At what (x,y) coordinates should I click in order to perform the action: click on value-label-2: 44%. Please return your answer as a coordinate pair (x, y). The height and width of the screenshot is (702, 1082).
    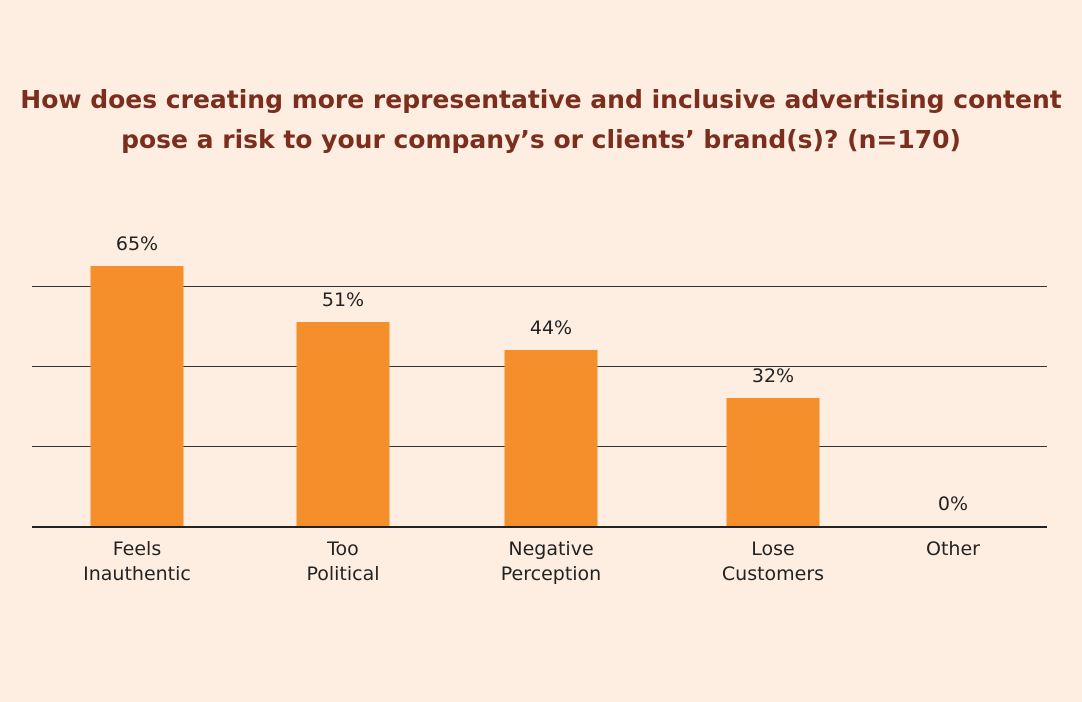
    Looking at the image, I should click on (551, 328).